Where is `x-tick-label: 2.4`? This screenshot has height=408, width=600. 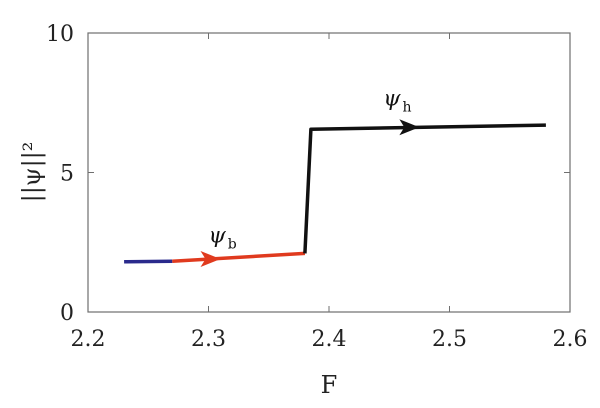
x-tick-label: 2.4 is located at coordinates (329, 339).